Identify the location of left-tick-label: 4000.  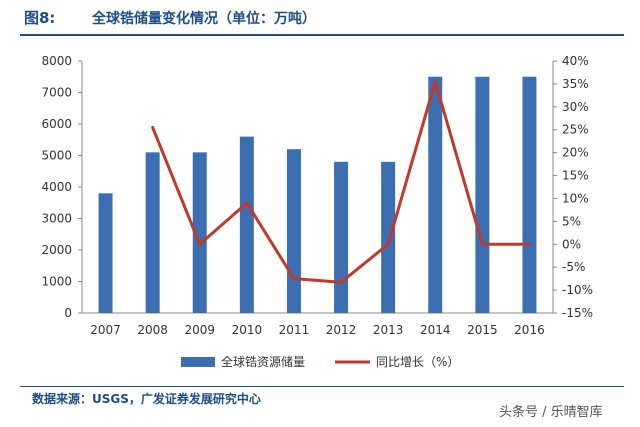
(56, 187).